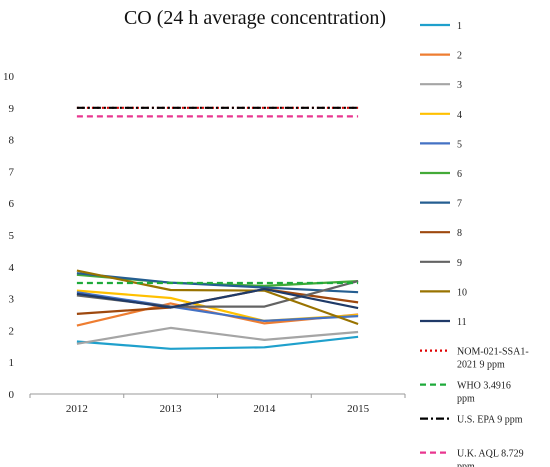 The height and width of the screenshot is (467, 550). Describe the element at coordinates (12, 172) in the screenshot. I see `y-tick-label: 7` at that location.